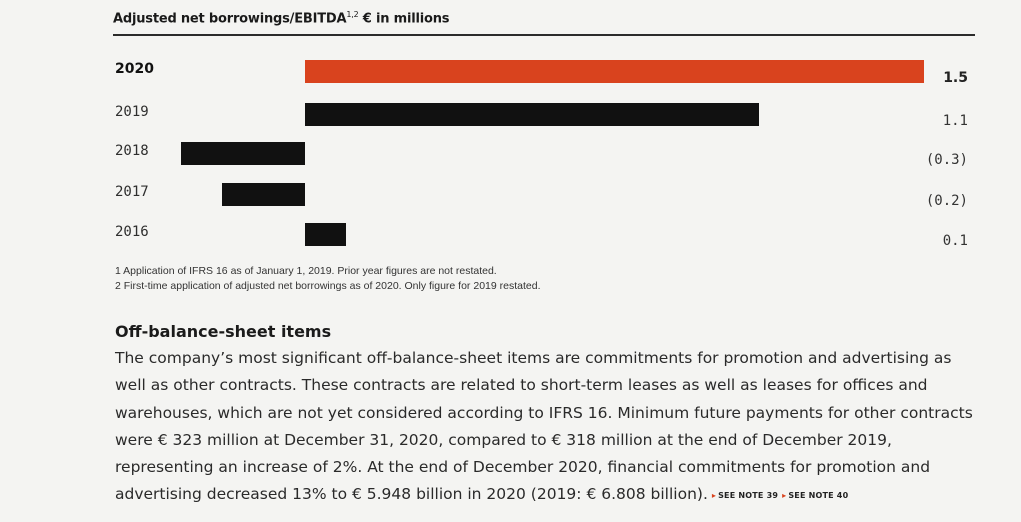  I want to click on year-label-2016: 2016, so click(132, 232).